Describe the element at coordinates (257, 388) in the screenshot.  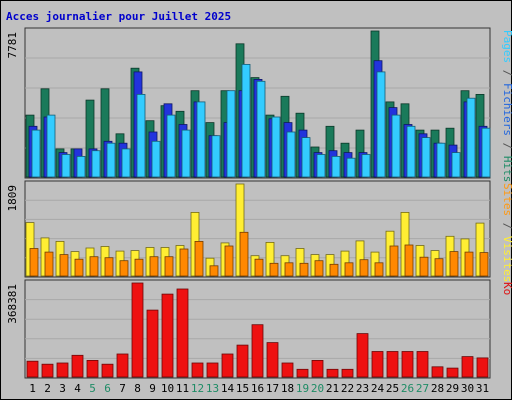
I see `x-tick-label: 16` at that location.